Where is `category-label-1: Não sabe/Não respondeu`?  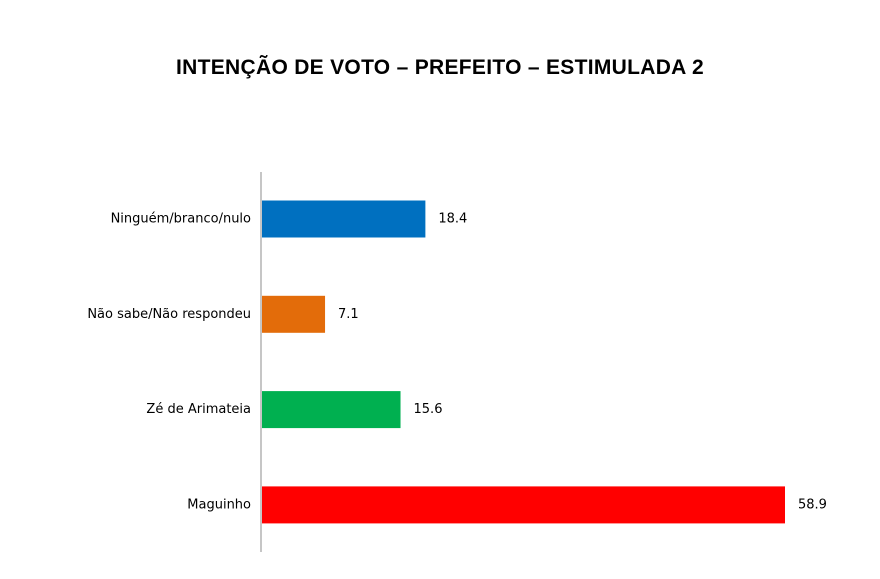
category-label-1: Não sabe/Não respondeu is located at coordinates (169, 314).